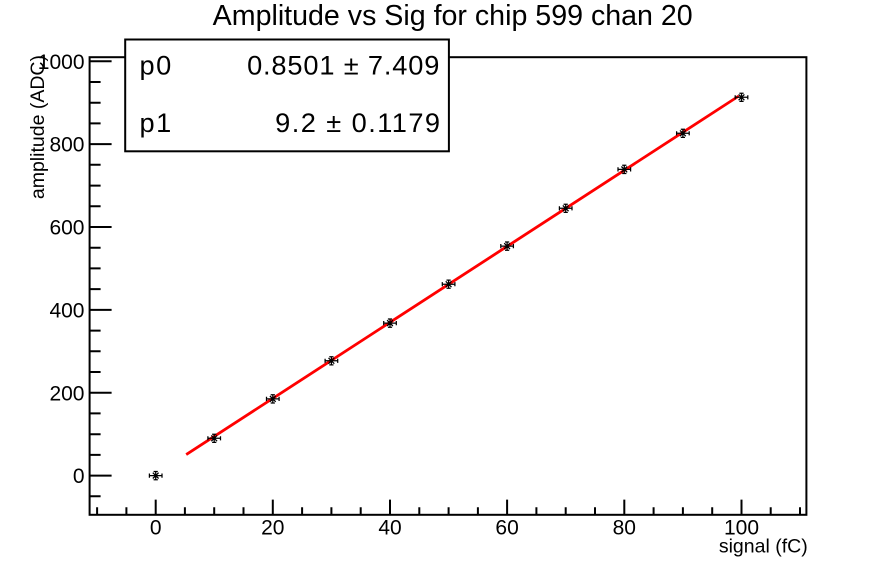  I want to click on svg-text: 800, so click(66, 145).